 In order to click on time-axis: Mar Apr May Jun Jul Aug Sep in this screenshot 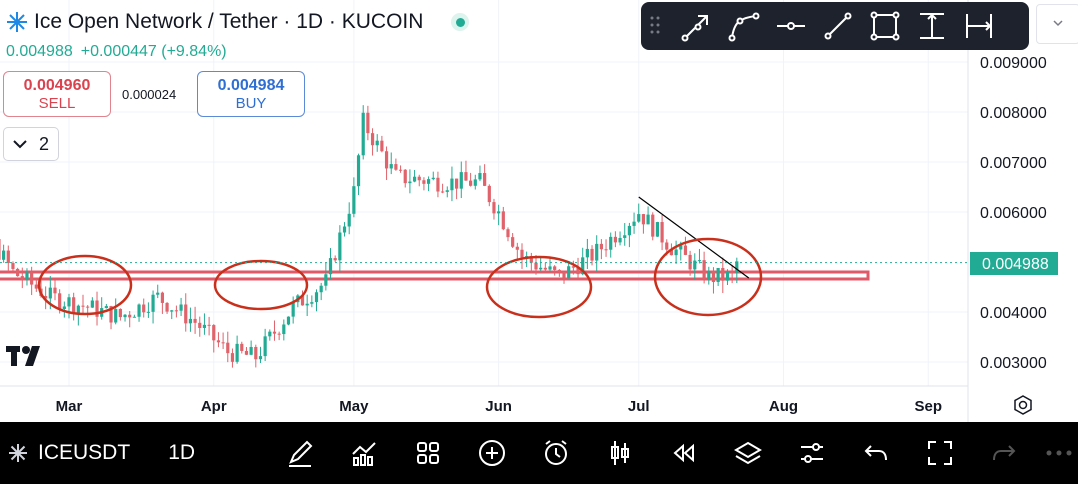, I will do `click(499, 406)`.